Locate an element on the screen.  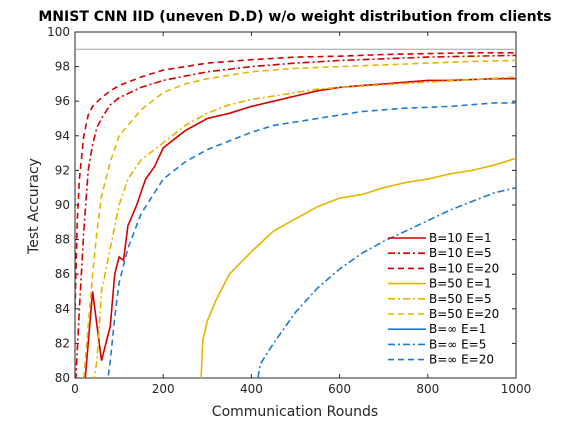
legend-item-label: B=50 E=5 is located at coordinates (460, 299).